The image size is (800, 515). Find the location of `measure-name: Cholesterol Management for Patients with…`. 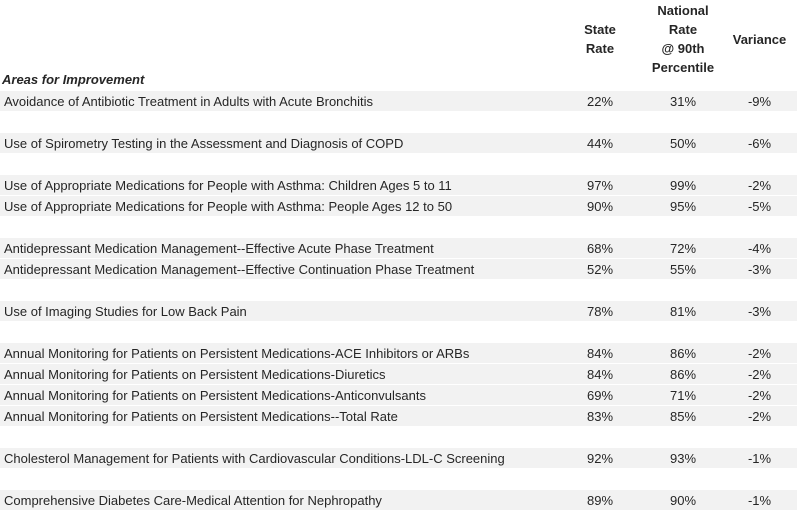

measure-name: Cholesterol Management for Patients with… is located at coordinates (254, 458).